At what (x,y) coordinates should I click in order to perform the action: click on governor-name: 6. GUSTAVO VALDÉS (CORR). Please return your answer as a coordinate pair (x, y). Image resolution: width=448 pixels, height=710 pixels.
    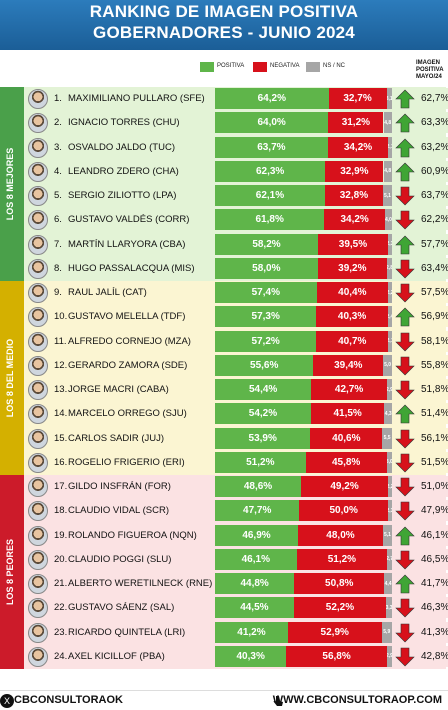
    Looking at the image, I should click on (121, 219).